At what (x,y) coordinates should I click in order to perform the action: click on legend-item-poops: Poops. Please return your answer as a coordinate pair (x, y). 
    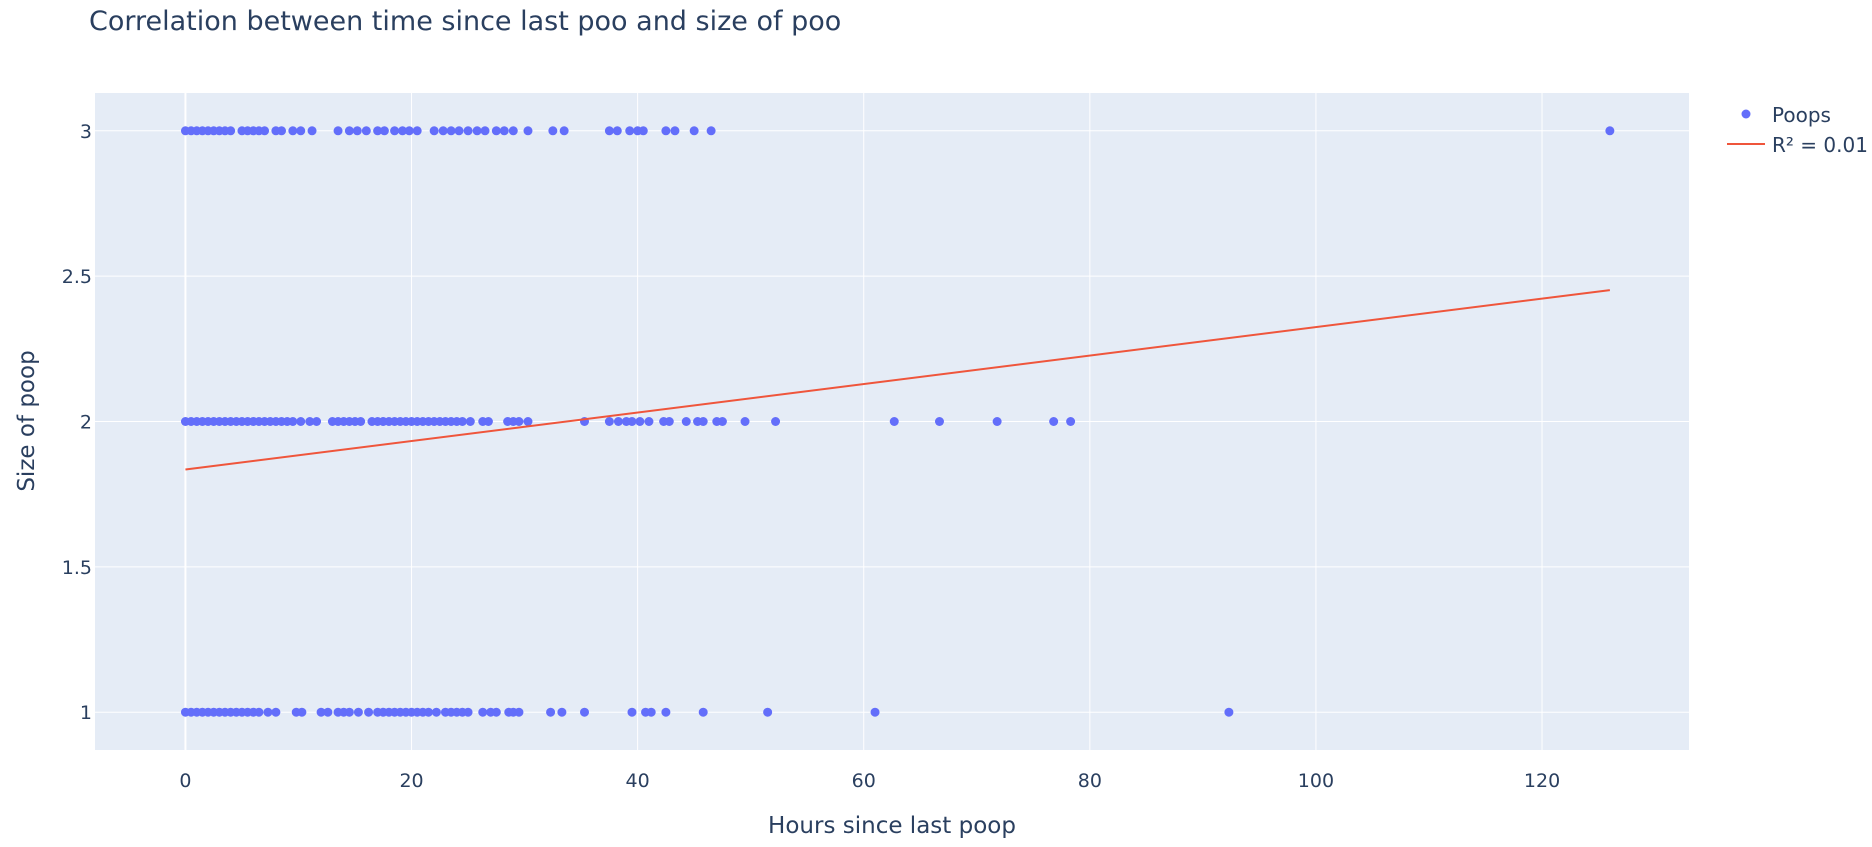
    Looking at the image, I should click on (1786, 115).